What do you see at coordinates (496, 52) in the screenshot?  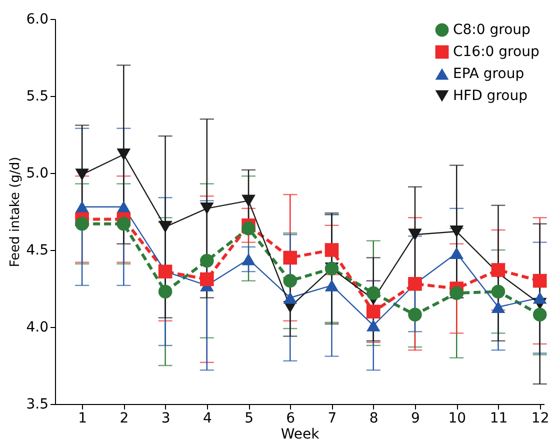 I see `legend-label: C16:0 group` at bounding box center [496, 52].